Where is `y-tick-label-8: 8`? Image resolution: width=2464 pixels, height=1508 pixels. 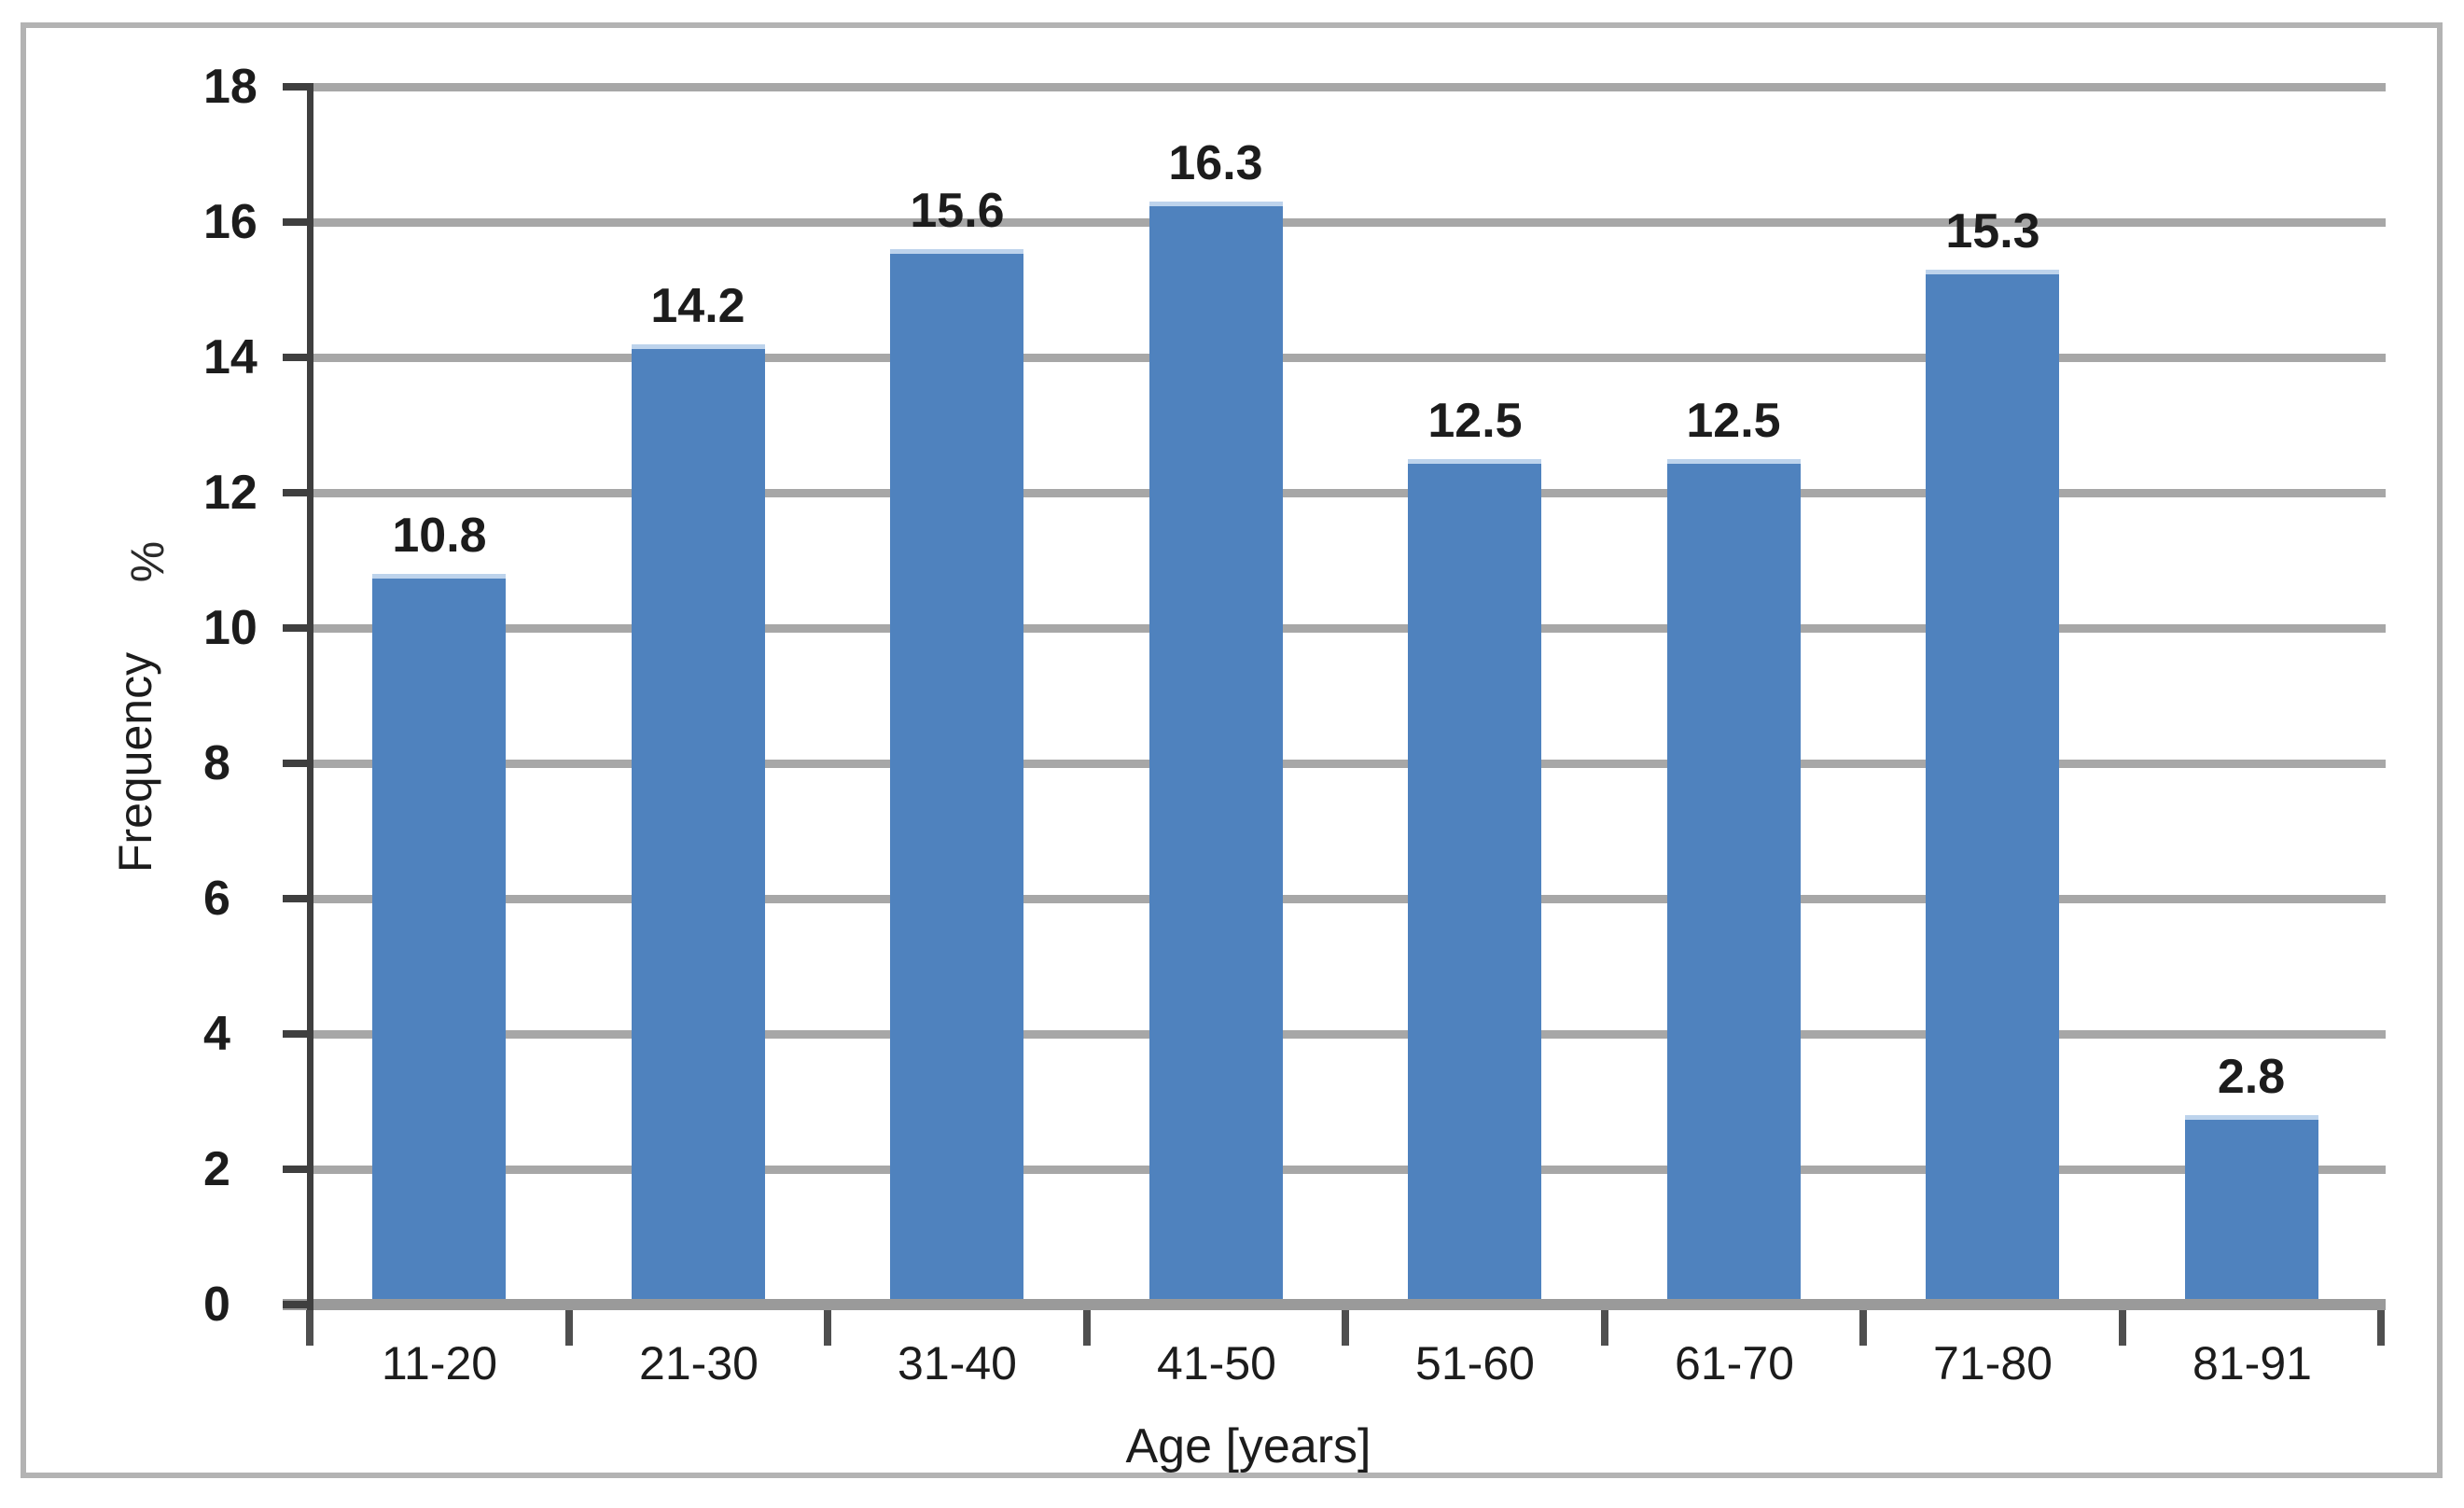
y-tick-label-8: 8 is located at coordinates (216, 763).